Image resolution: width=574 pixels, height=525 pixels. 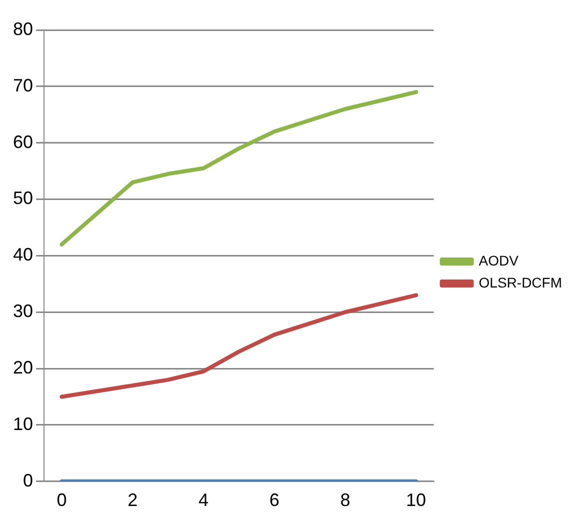 I want to click on y-tick-label: 10, so click(x=23, y=424).